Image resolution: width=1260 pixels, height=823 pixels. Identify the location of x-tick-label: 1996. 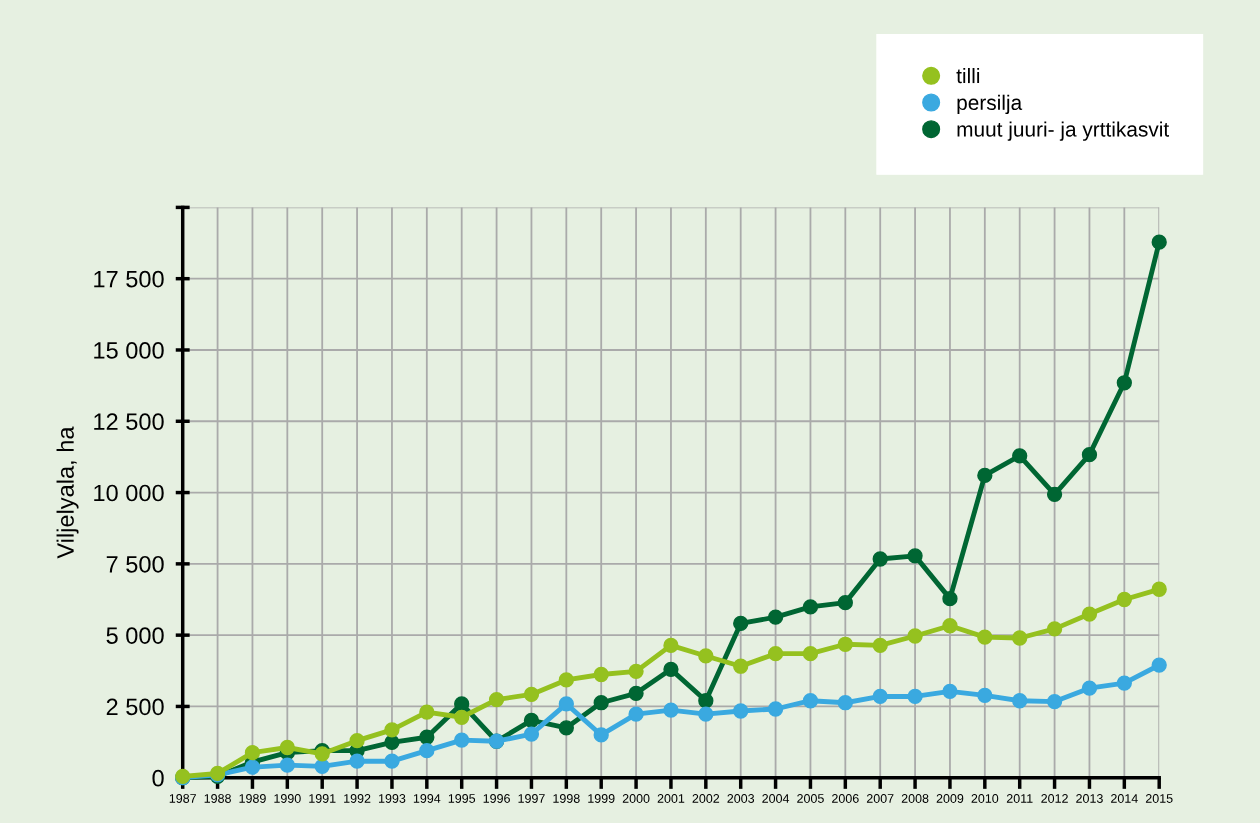
(496, 798).